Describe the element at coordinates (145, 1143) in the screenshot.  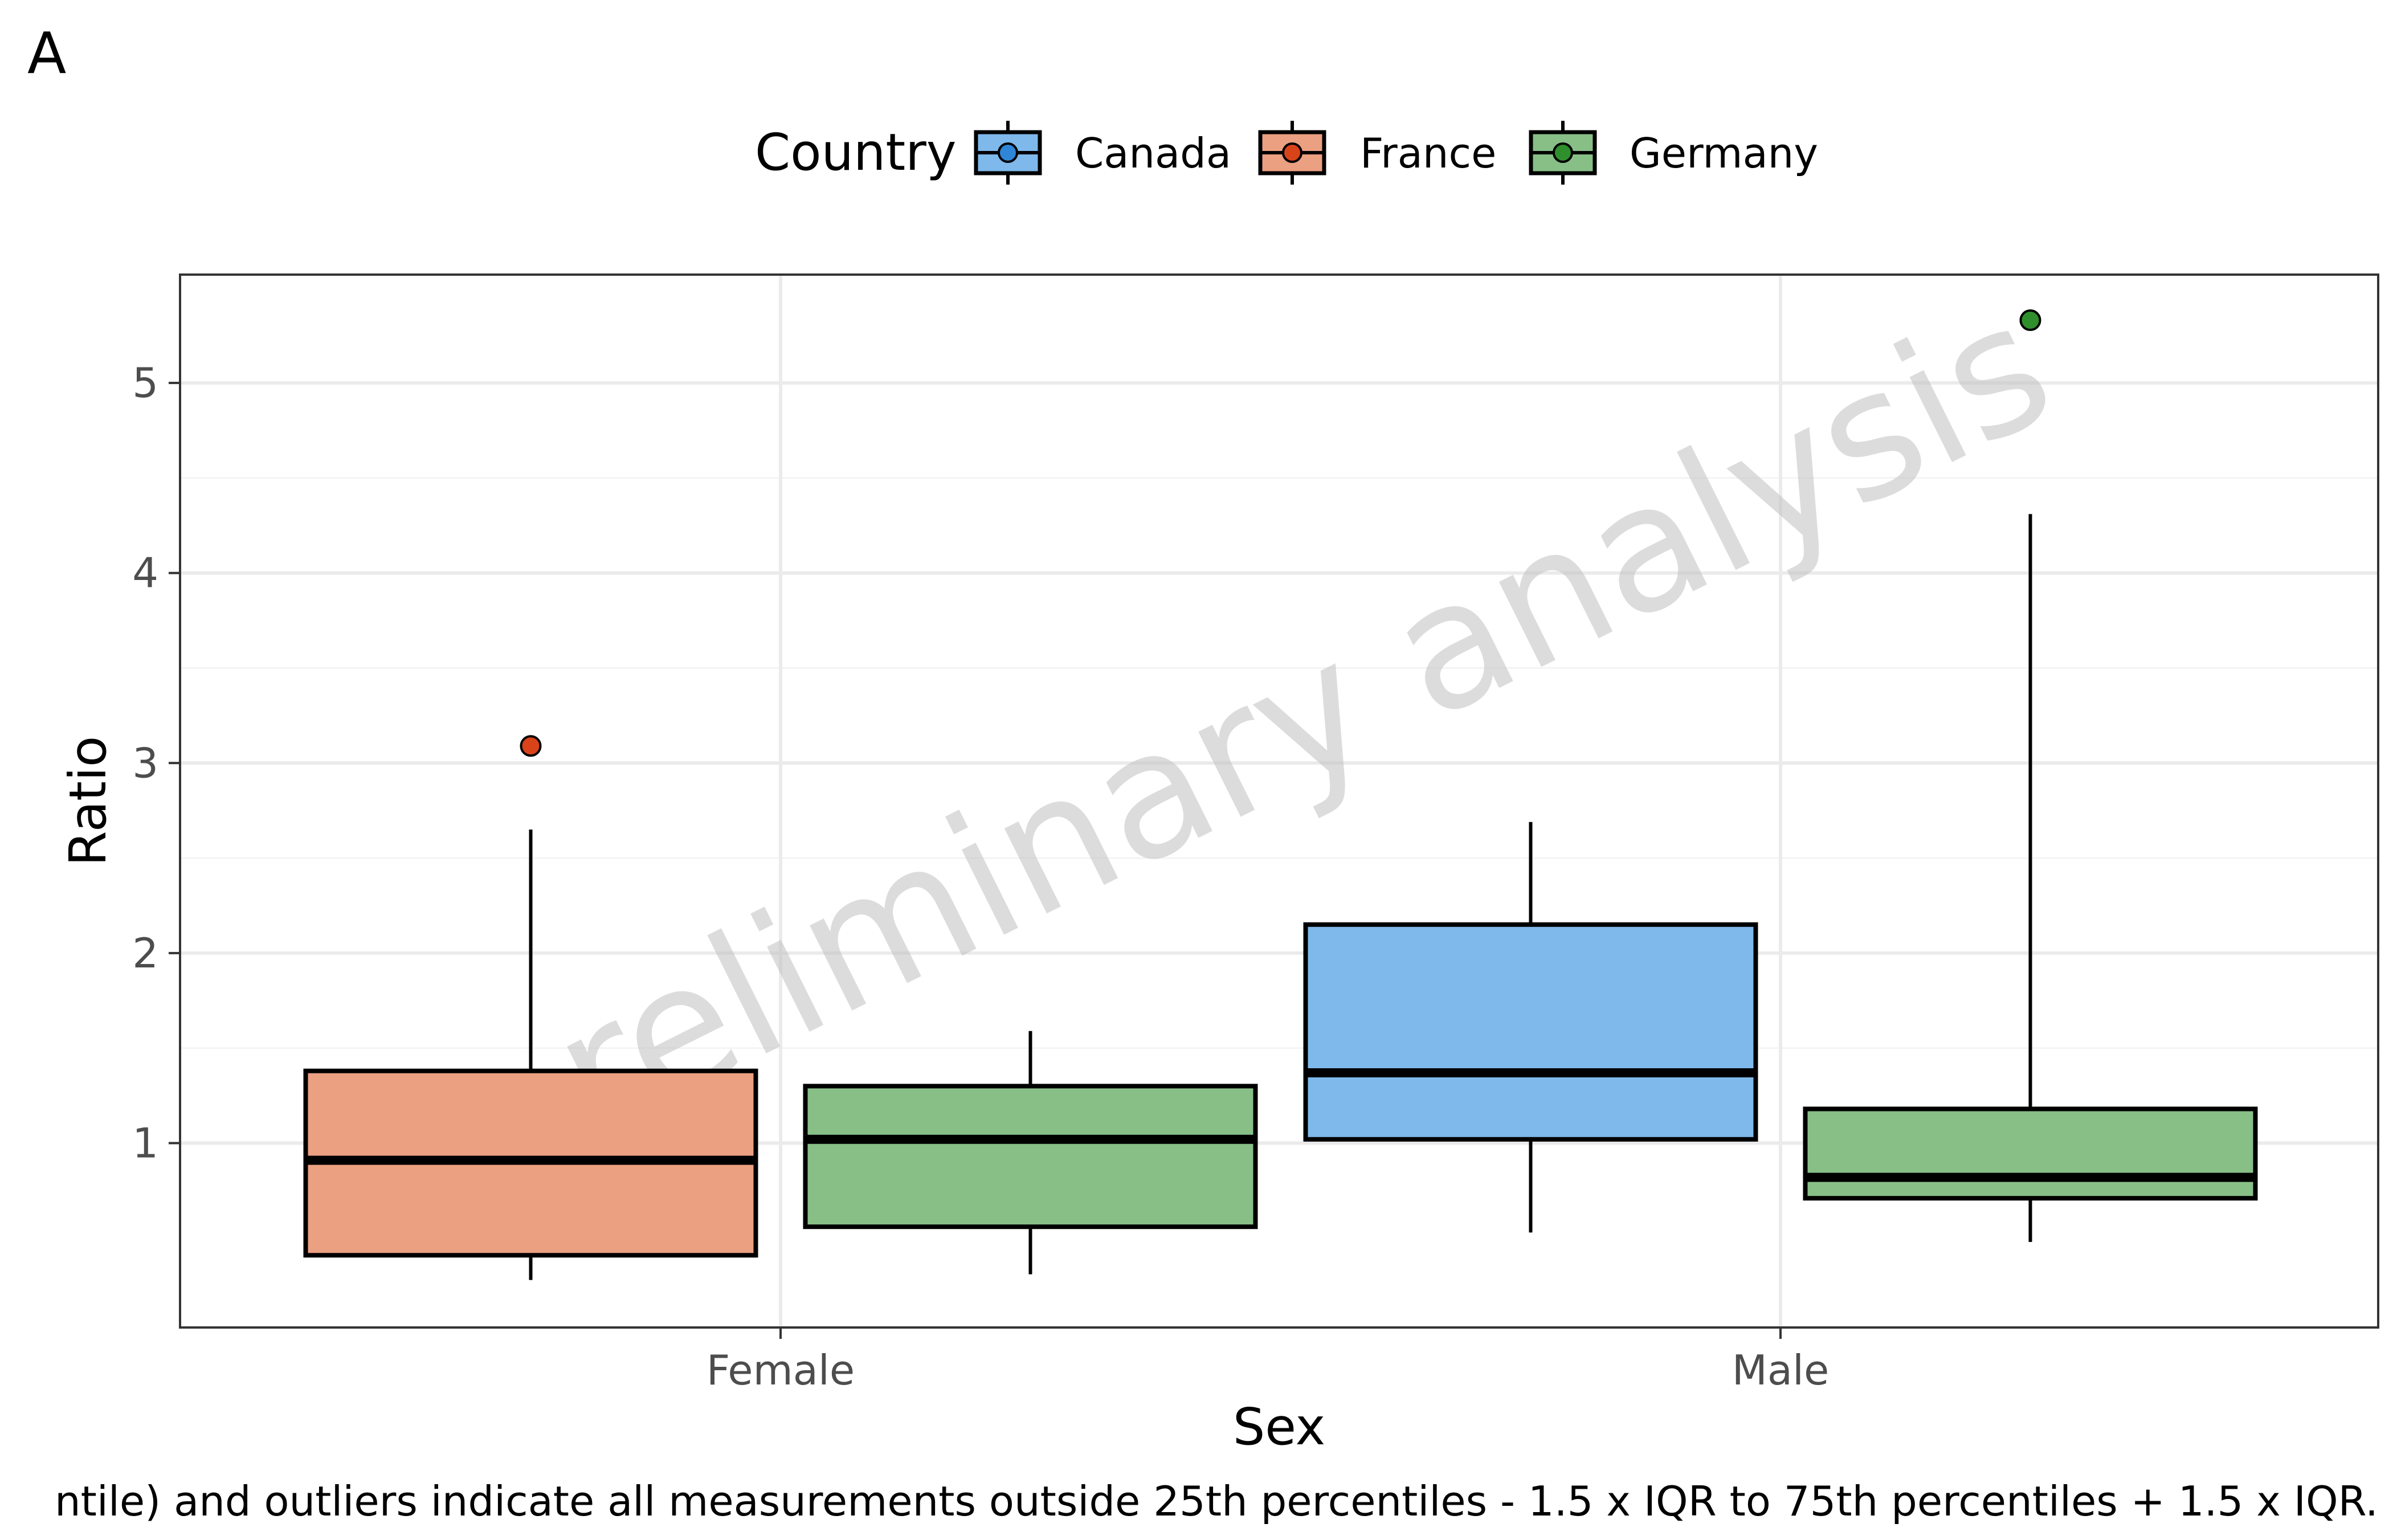
I see `y-tick-label: 1` at that location.